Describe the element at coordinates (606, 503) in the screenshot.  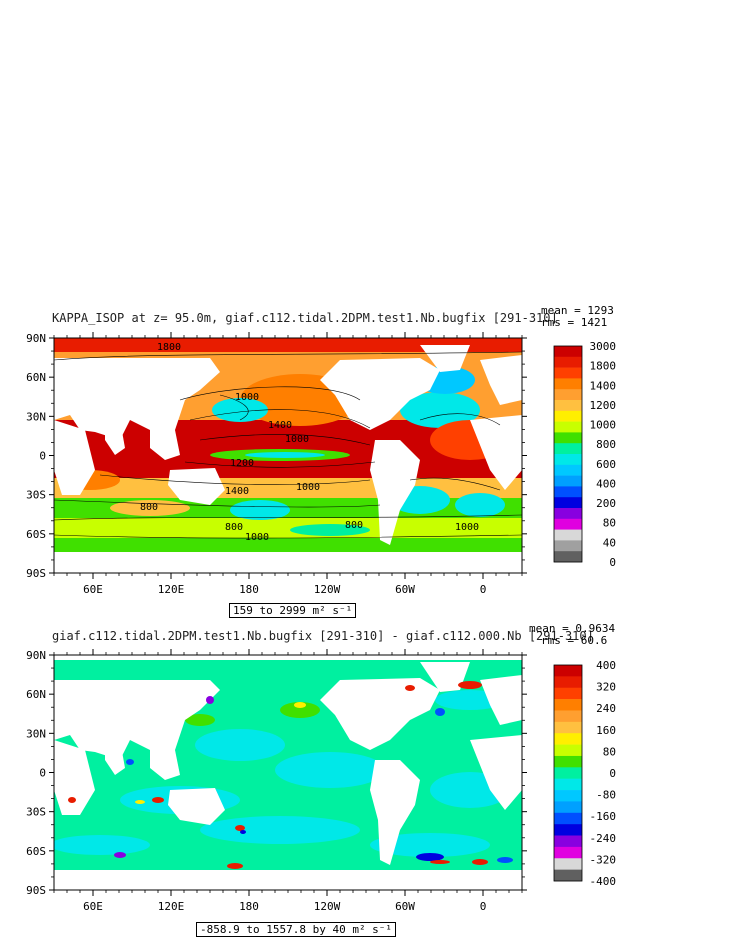
I see `colorbar-label: 200` at that location.